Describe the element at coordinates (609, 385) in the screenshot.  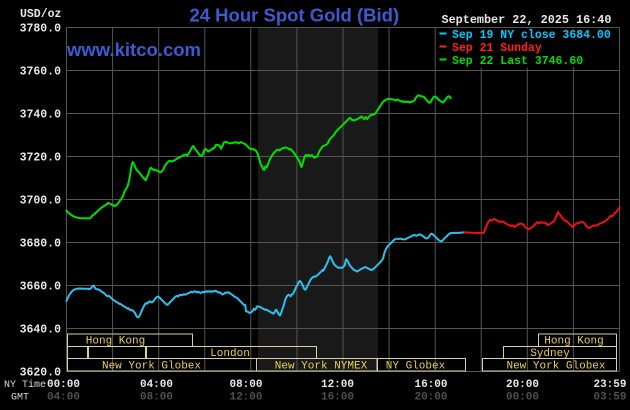
I see `svg-text: 23:59` at that location.